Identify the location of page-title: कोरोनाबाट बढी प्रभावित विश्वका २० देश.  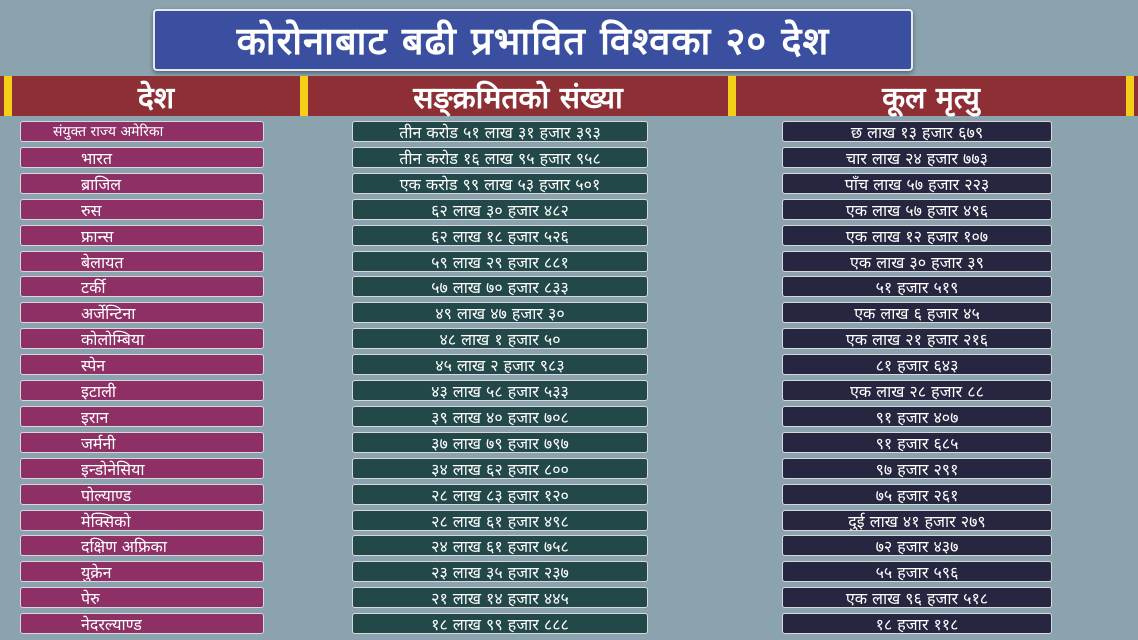
(533, 40).